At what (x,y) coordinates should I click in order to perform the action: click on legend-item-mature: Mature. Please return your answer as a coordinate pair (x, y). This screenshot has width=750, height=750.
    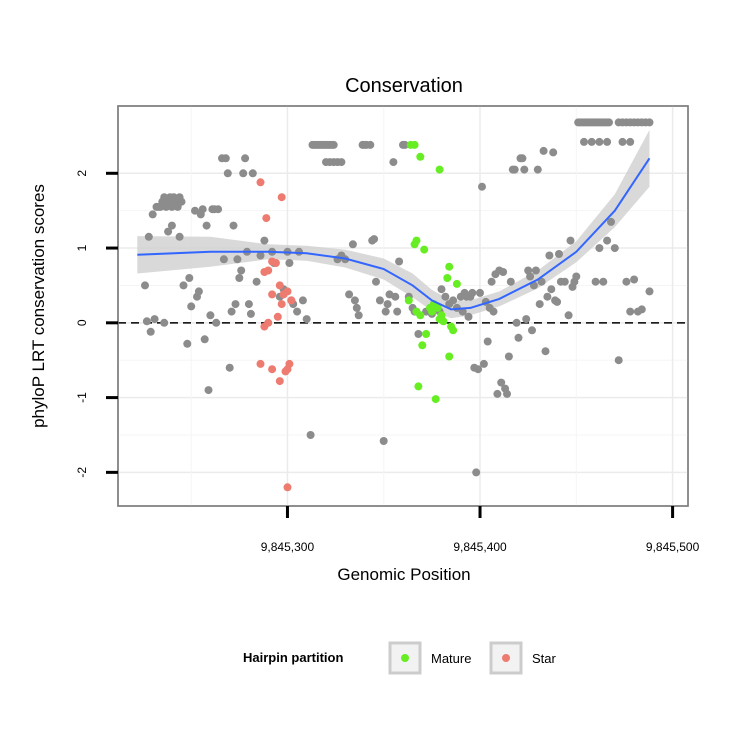
    Looking at the image, I should click on (429, 658).